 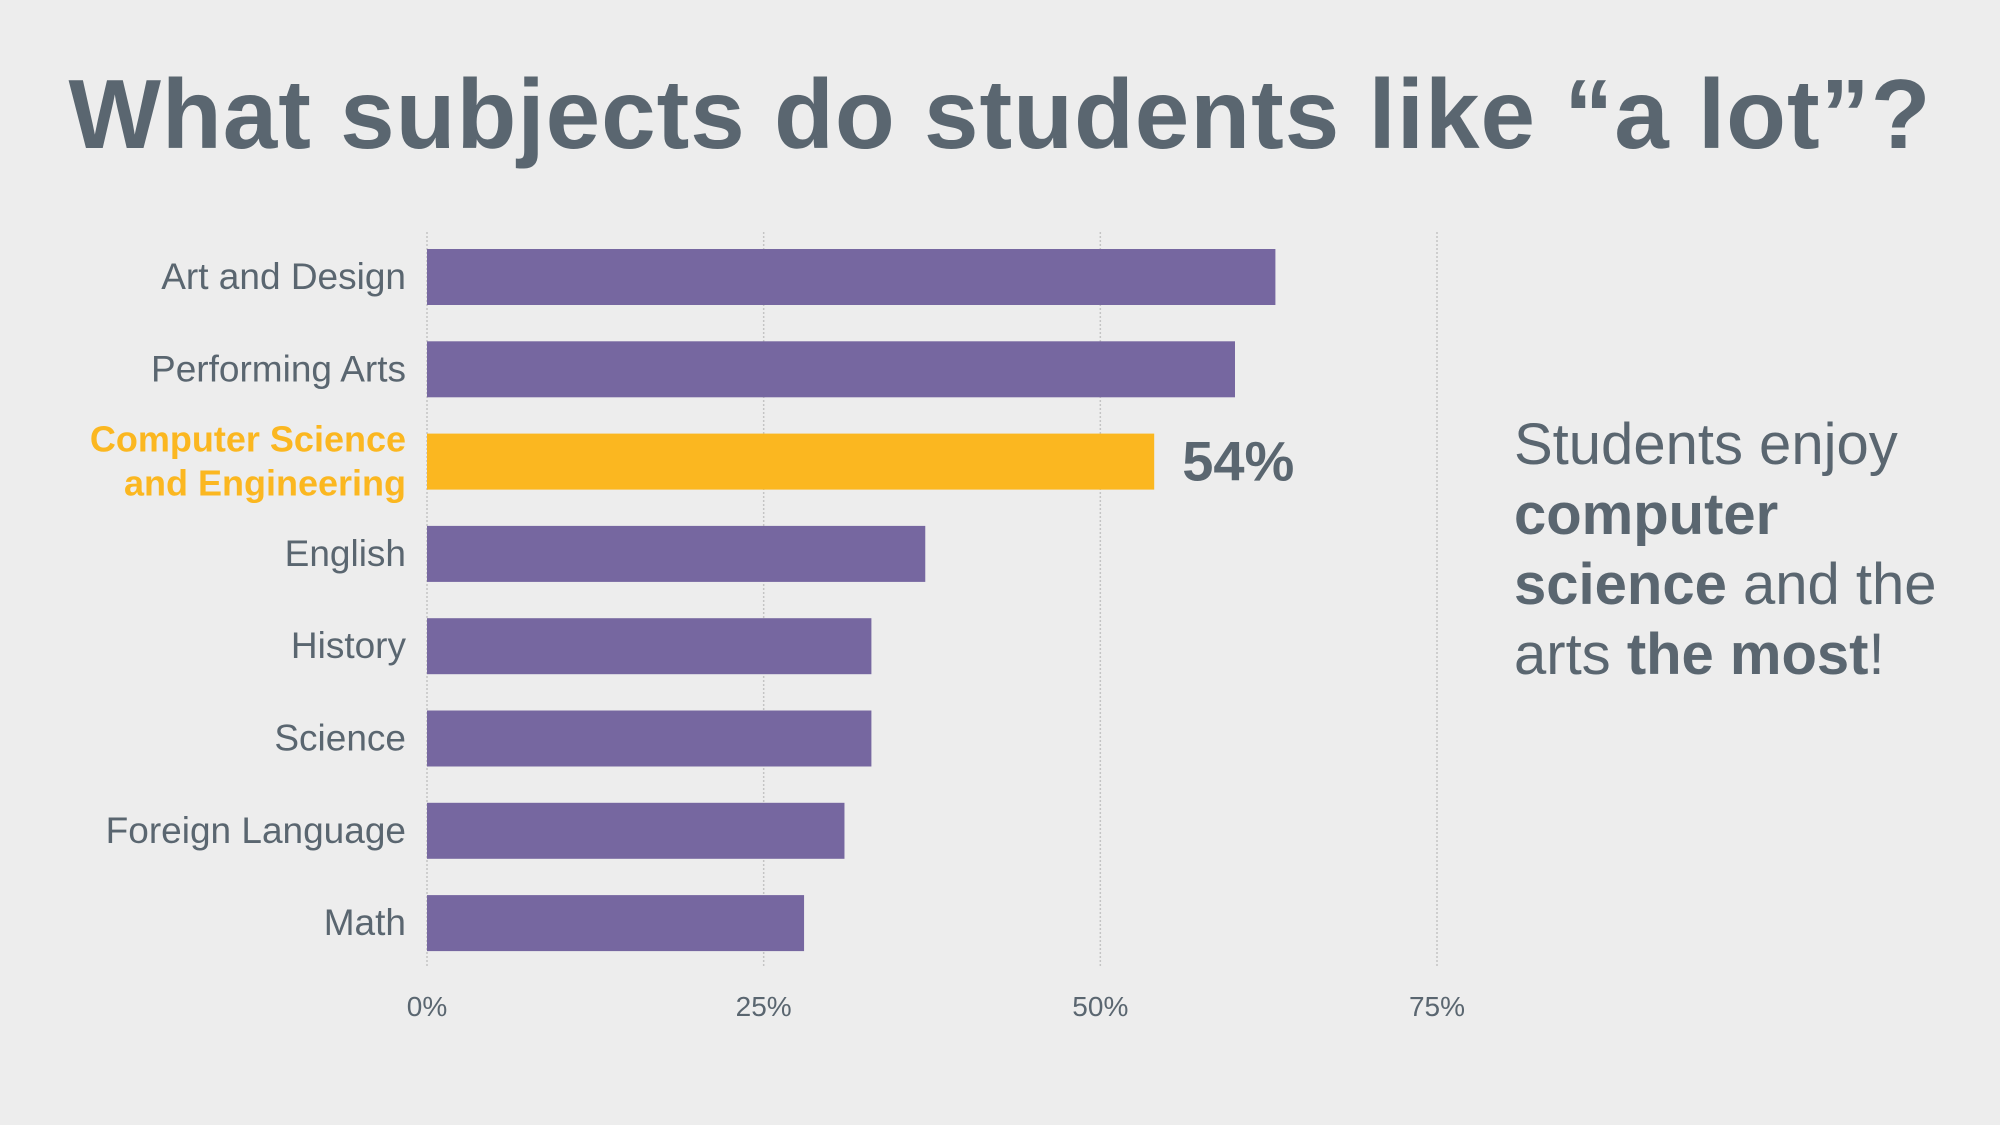 What do you see at coordinates (649, 646) in the screenshot?
I see `bar-history` at bounding box center [649, 646].